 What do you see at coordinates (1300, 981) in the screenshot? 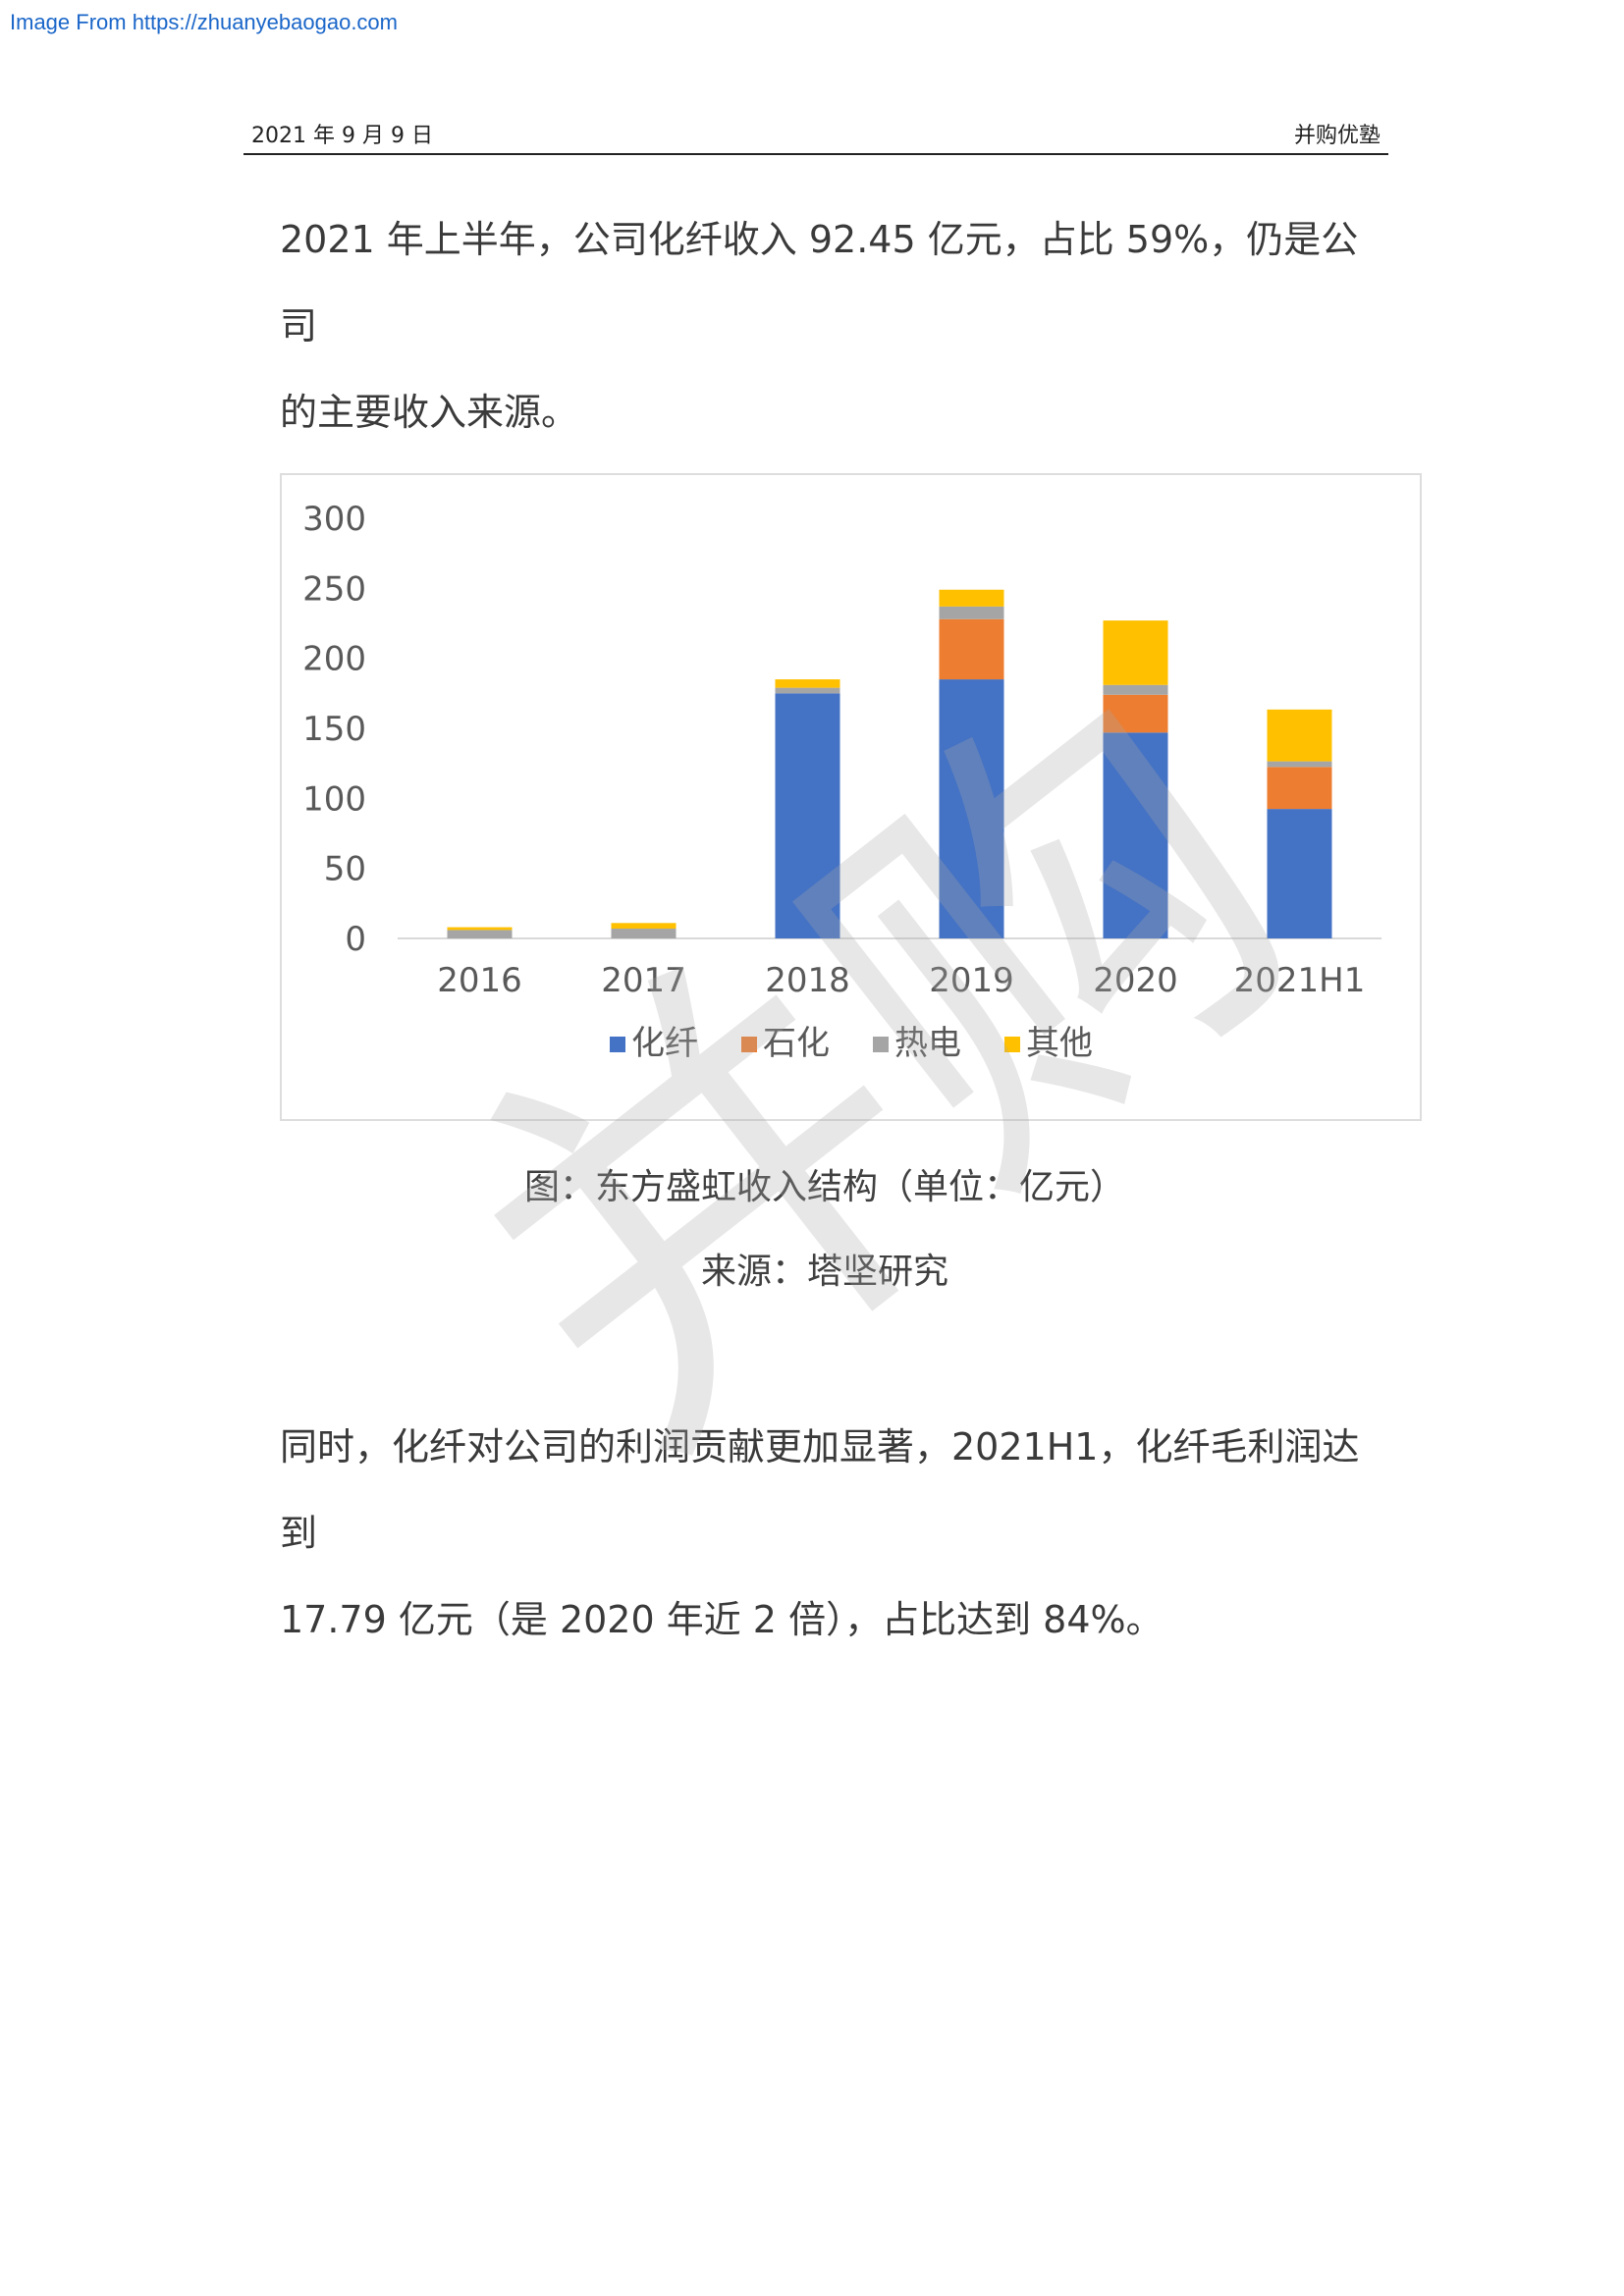
I see `x-tick-label: 2021H1` at bounding box center [1300, 981].